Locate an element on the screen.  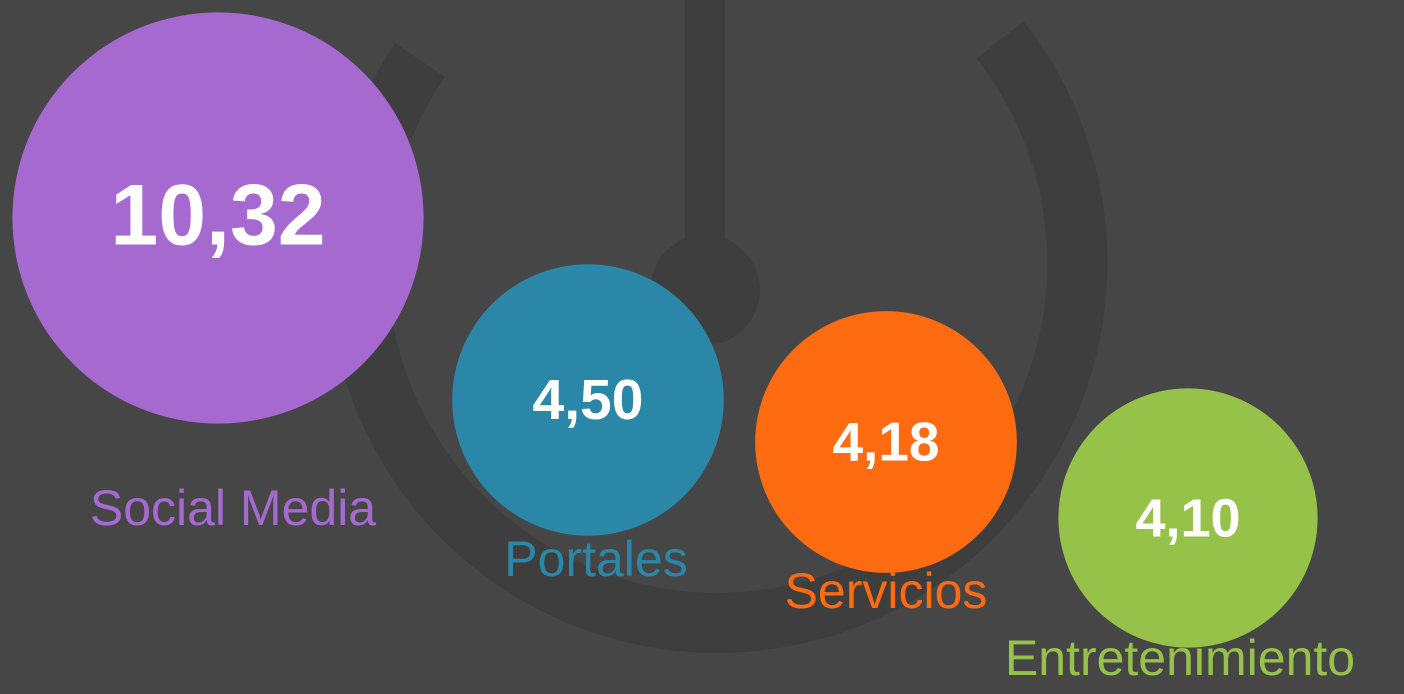
value-label: 4,10 is located at coordinates (1187, 518).